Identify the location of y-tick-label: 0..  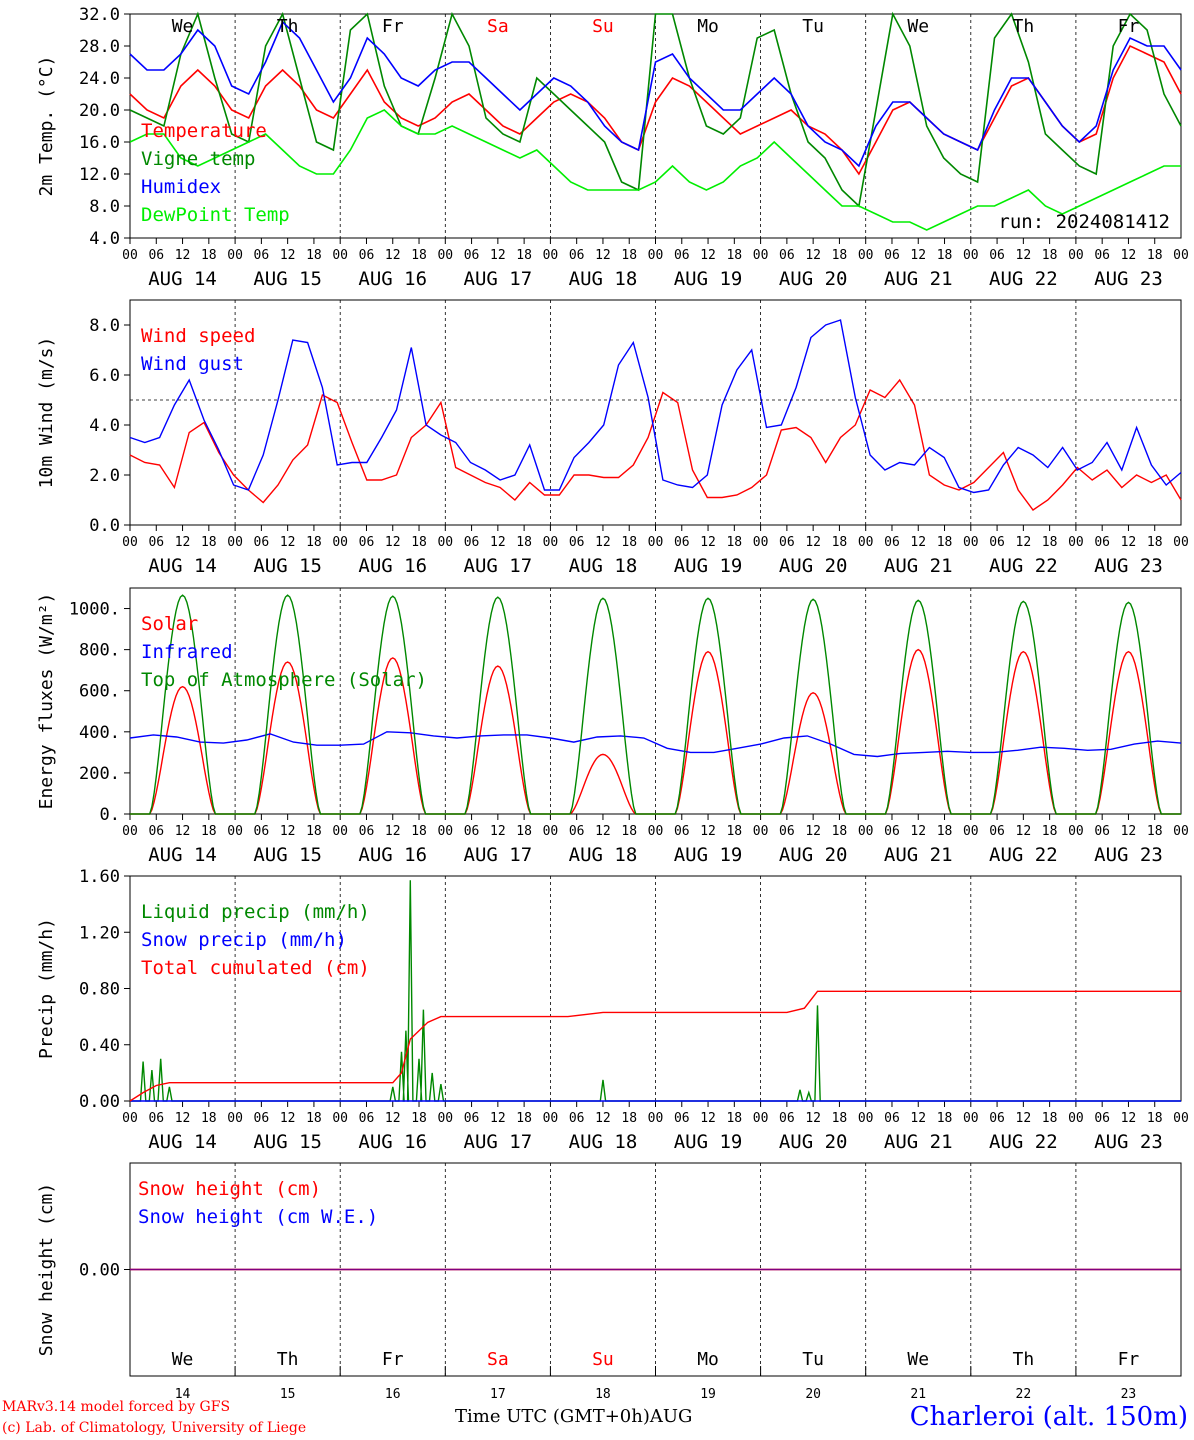
(110, 815).